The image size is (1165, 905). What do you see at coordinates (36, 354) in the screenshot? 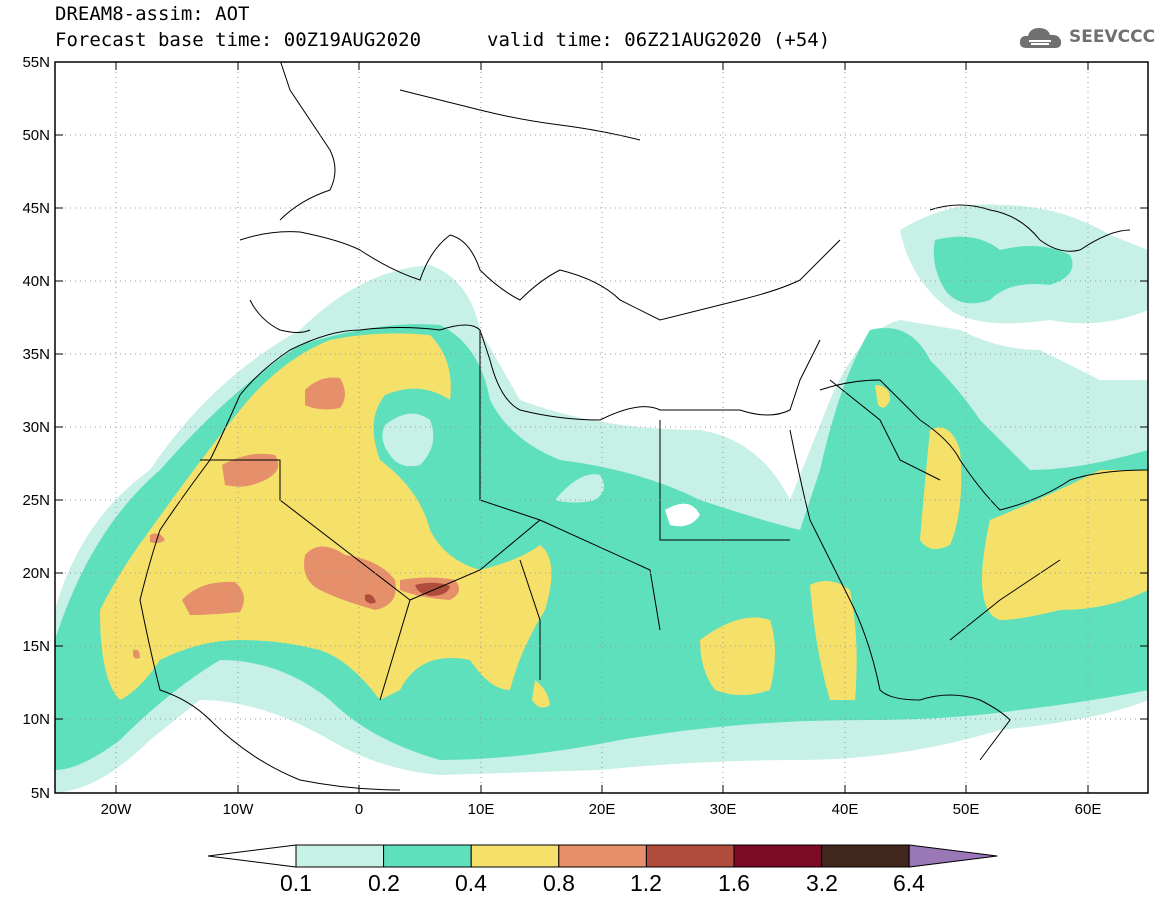
I see `lat-label: 35N` at bounding box center [36, 354].